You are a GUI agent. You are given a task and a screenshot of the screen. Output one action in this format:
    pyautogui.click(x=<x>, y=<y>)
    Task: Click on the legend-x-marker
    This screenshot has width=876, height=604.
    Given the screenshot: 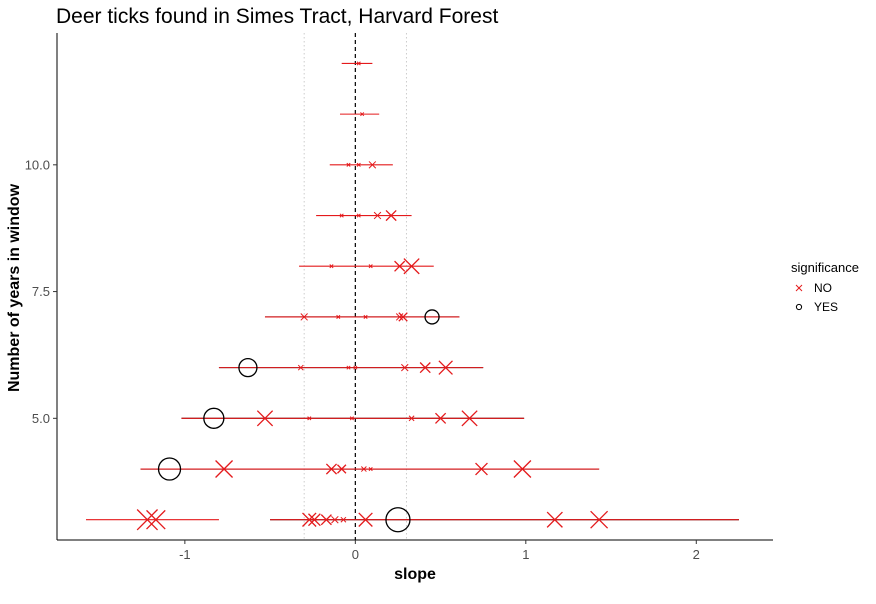 What is the action you would take?
    pyautogui.click(x=799, y=288)
    